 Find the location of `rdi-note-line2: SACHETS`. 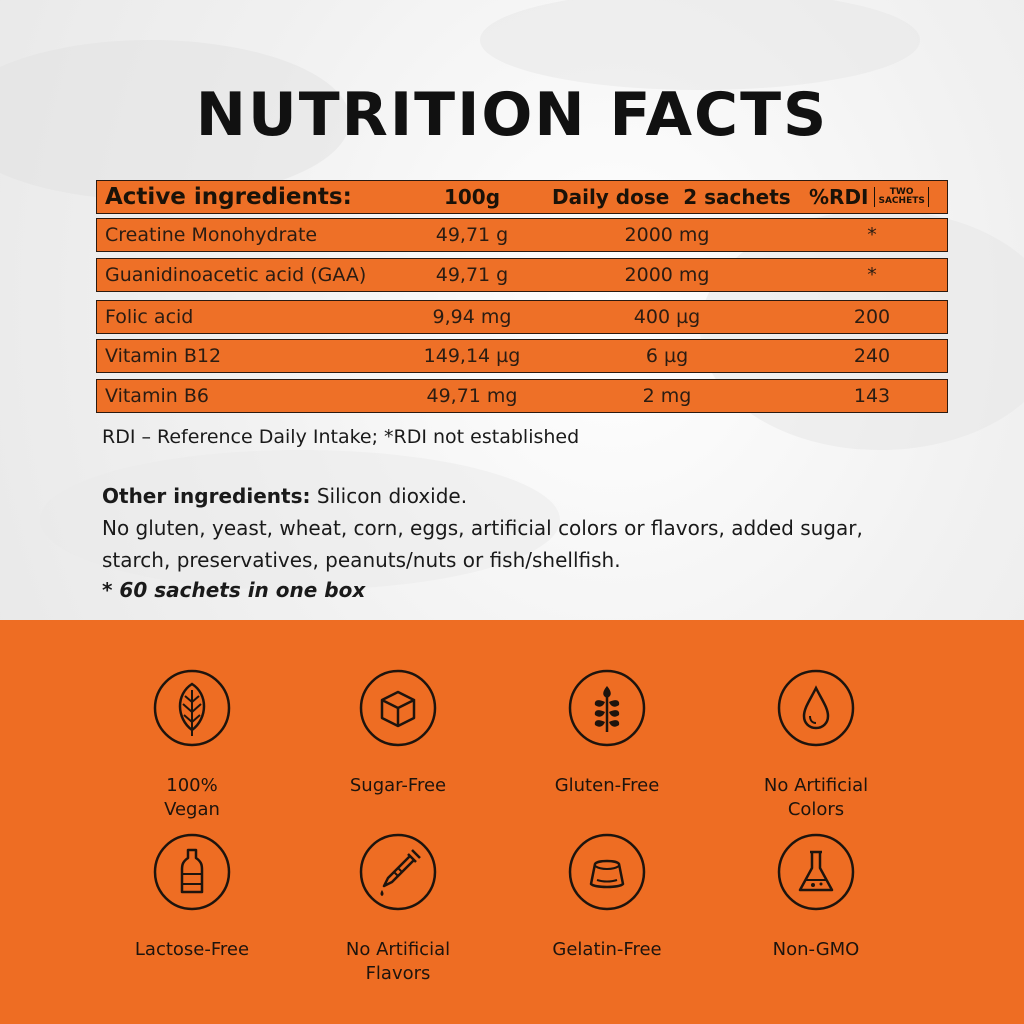

rdi-note-line2: SACHETS is located at coordinates (901, 201).